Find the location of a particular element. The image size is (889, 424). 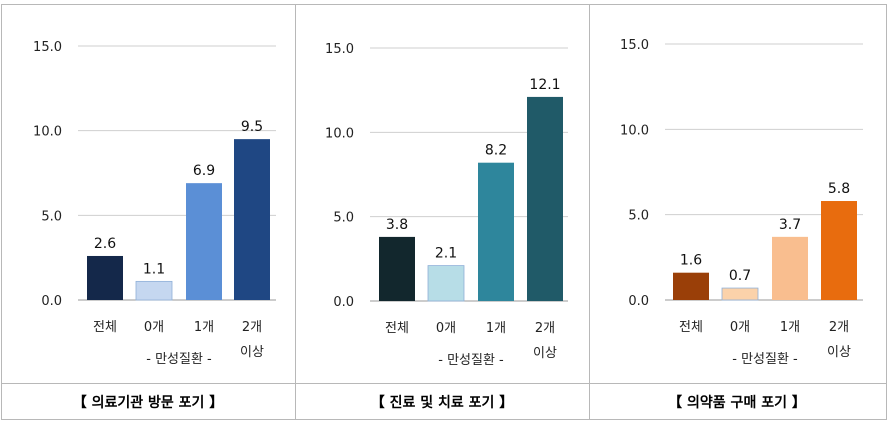

data-label: 6.9 is located at coordinates (204, 171).